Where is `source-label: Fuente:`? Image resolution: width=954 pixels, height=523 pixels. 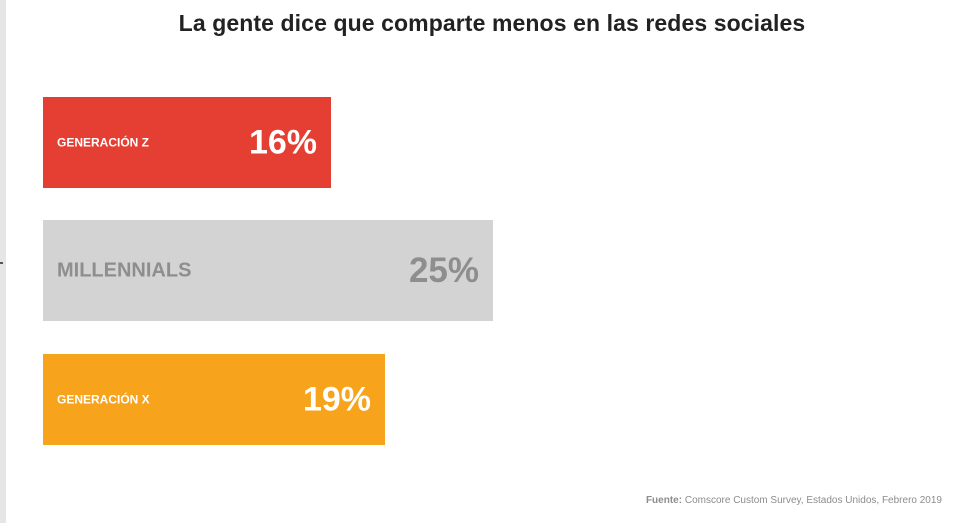 source-label: Fuente: is located at coordinates (664, 500).